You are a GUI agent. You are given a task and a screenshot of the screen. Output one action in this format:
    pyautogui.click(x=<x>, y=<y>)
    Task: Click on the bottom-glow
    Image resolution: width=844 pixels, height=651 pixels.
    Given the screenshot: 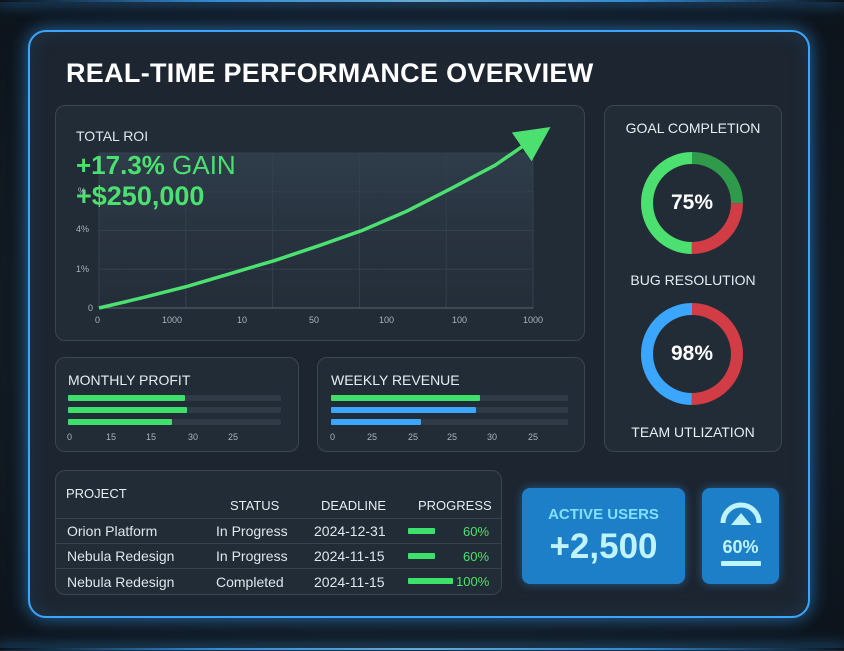 What is the action you would take?
    pyautogui.click(x=422, y=649)
    